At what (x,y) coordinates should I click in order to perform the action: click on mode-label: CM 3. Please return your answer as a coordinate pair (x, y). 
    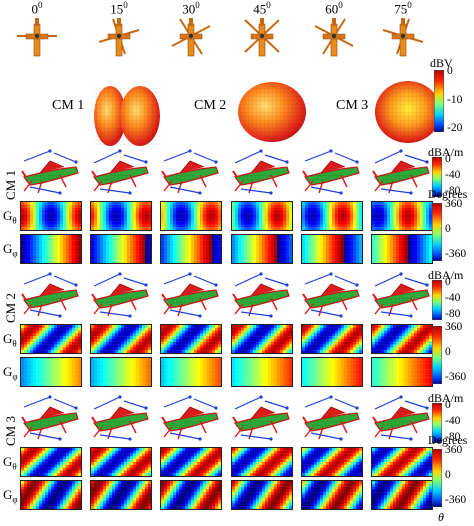
    Looking at the image, I should click on (10, 431).